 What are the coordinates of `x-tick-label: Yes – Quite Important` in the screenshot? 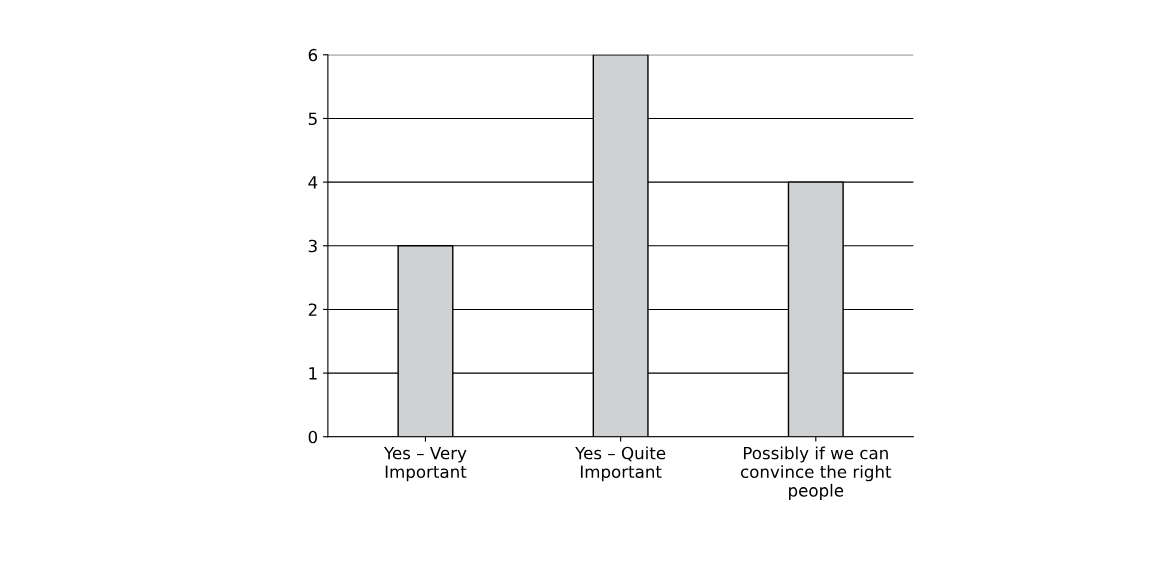 It's located at (620, 464).